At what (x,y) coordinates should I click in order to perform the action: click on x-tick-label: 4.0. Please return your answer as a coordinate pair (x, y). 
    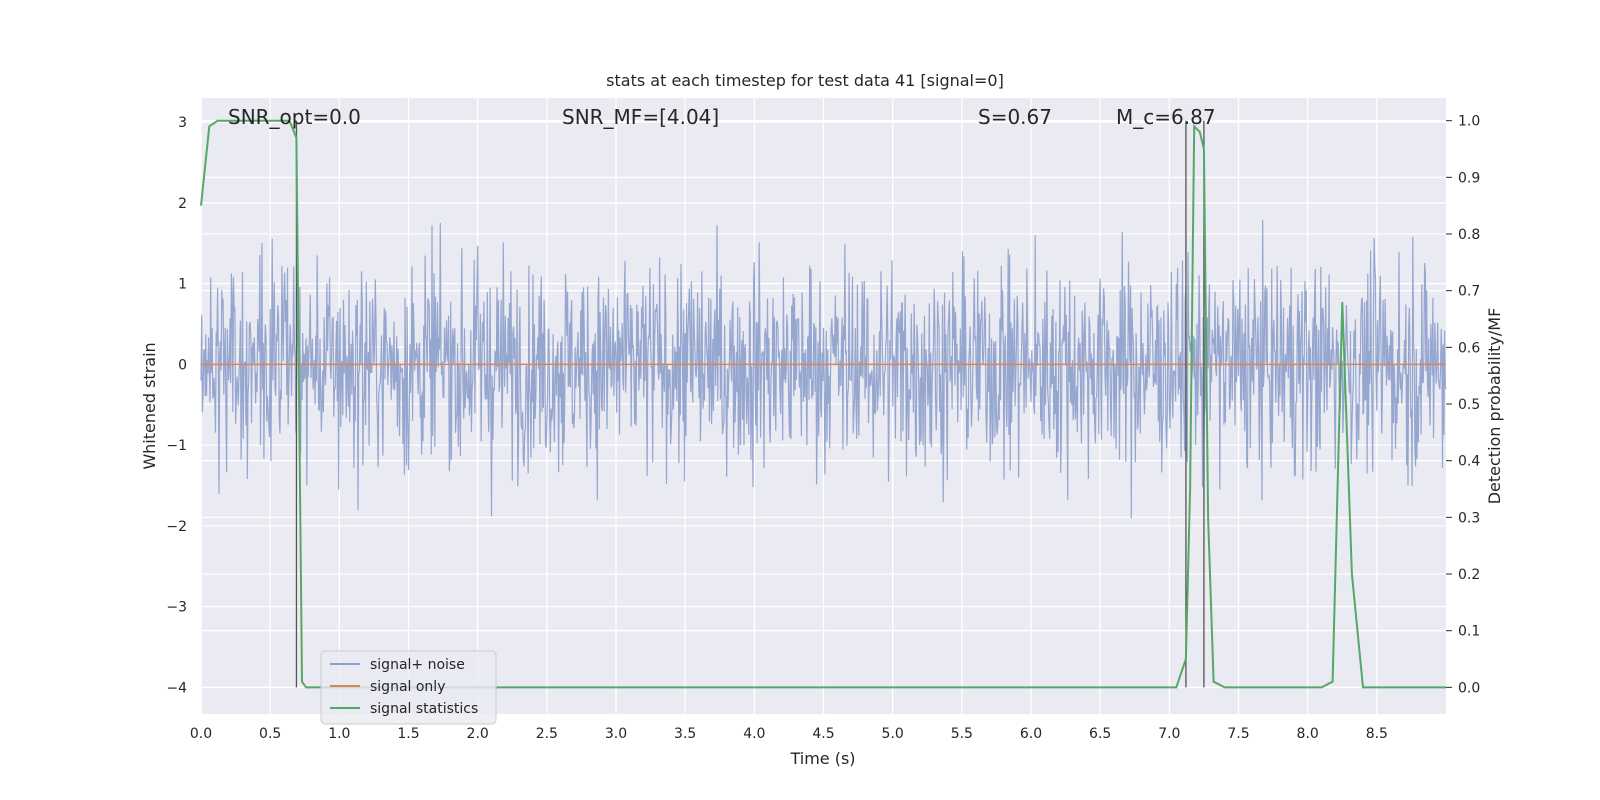
    Looking at the image, I should click on (754, 734).